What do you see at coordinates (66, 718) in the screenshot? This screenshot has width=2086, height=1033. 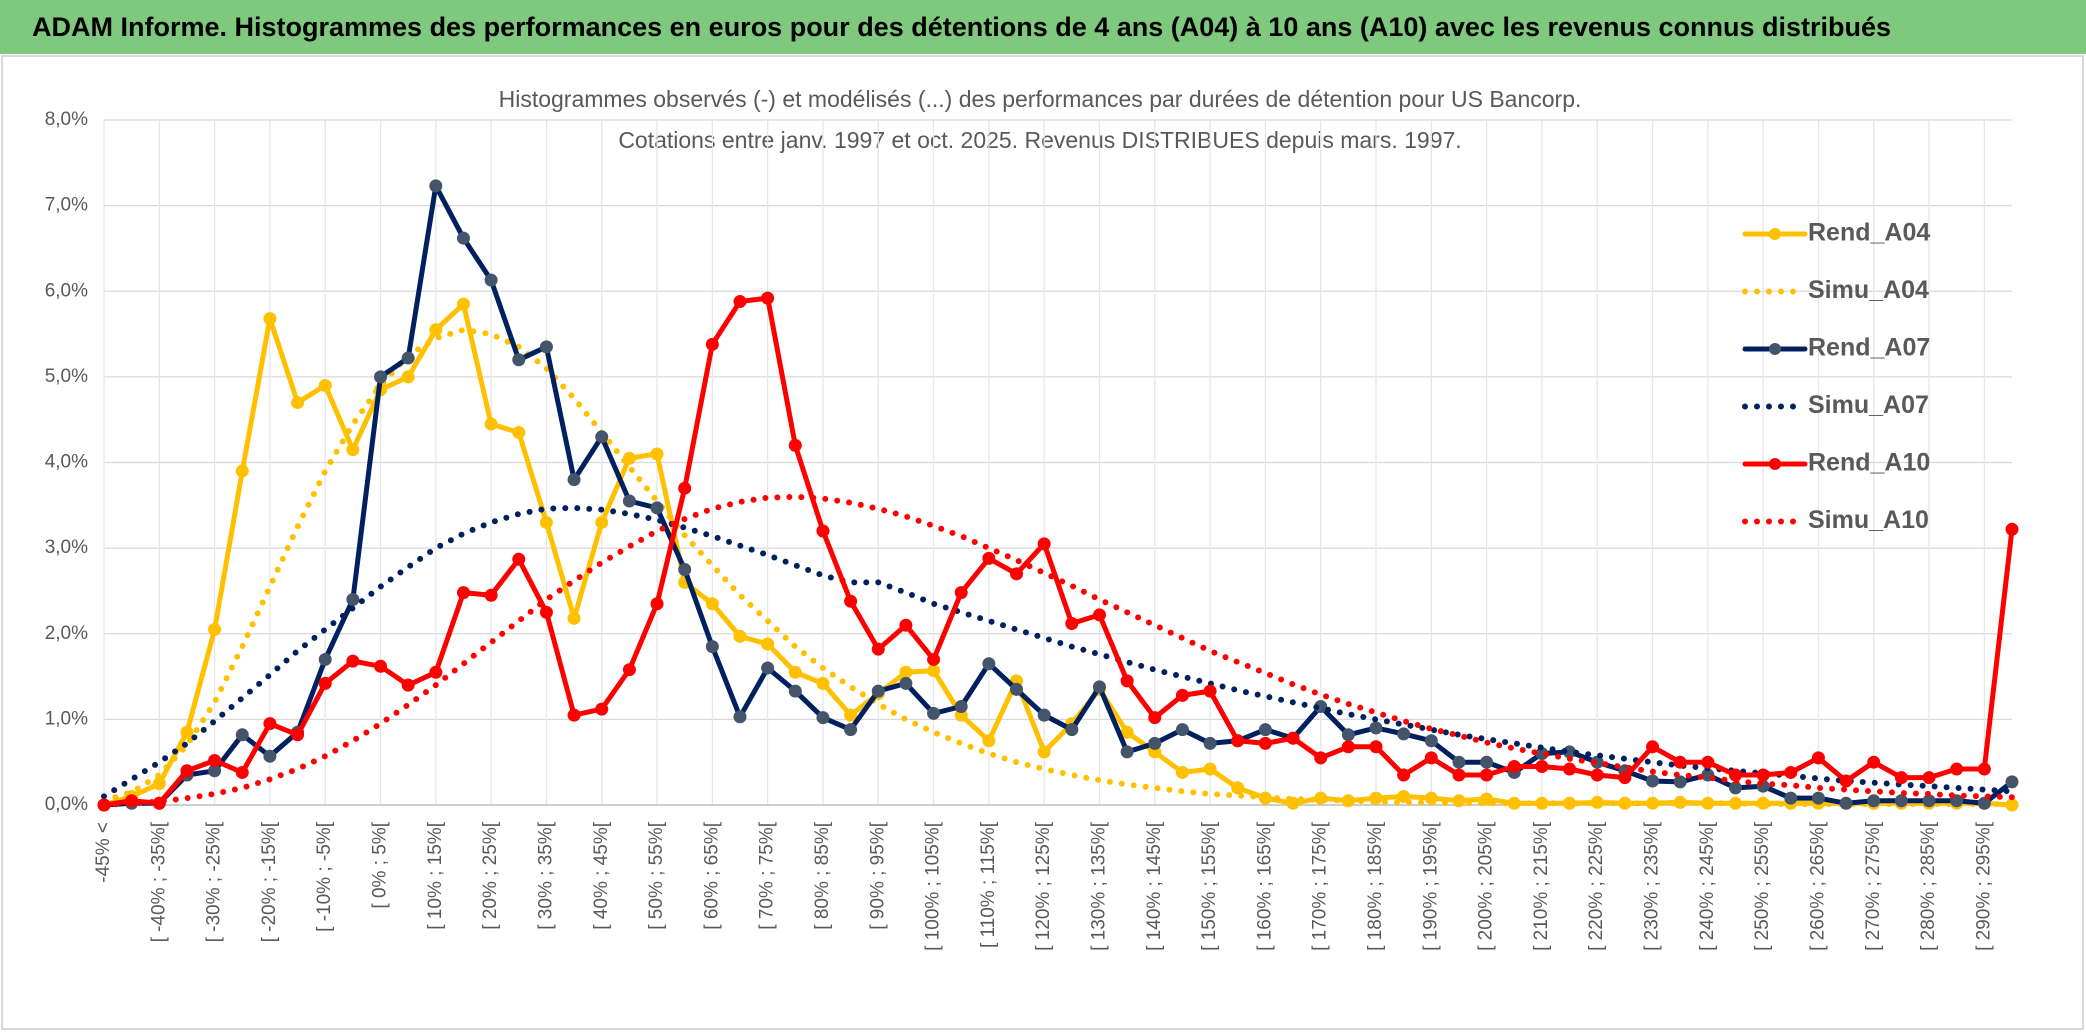 I see `y-tick-label: 1,0%` at bounding box center [66, 718].